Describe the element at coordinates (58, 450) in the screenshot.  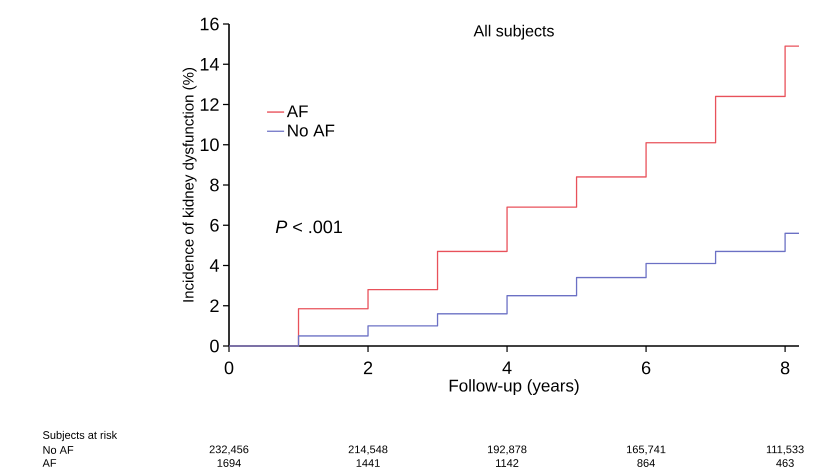
I see `text: No AF` at that location.